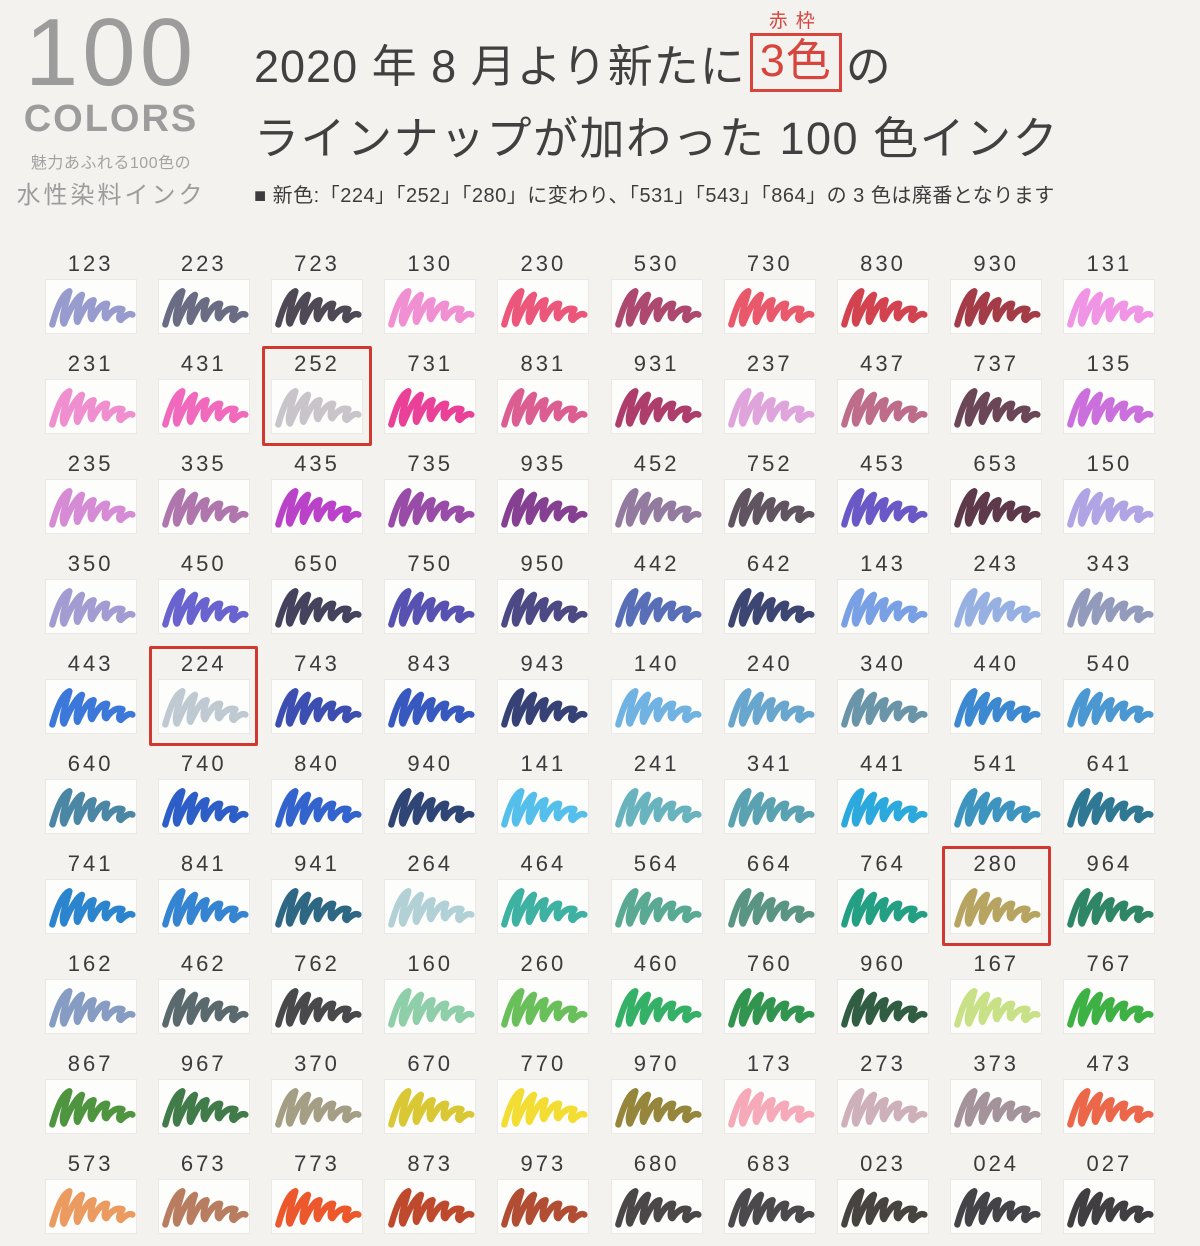  What do you see at coordinates (996, 1096) in the screenshot?
I see `ink-swatch-cell: 373` at bounding box center [996, 1096].